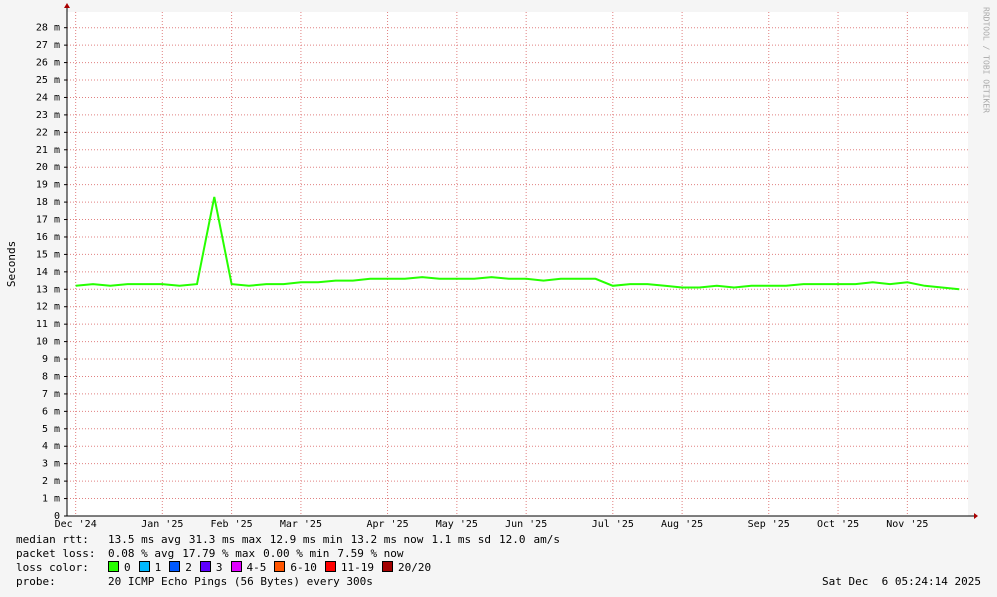 This screenshot has height=597, width=997. Describe the element at coordinates (682, 524) in the screenshot. I see `x-tick-label: Aug '25` at that location.